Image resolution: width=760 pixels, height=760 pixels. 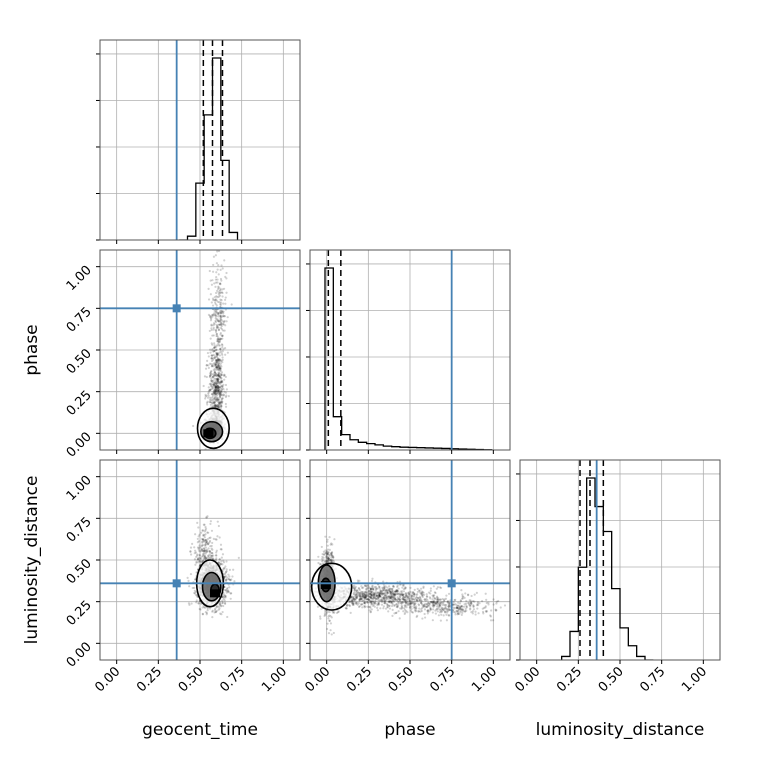 What do you see at coordinates (232, 679) in the screenshot?
I see `x-tick-label: 0.75` at bounding box center [232, 679].